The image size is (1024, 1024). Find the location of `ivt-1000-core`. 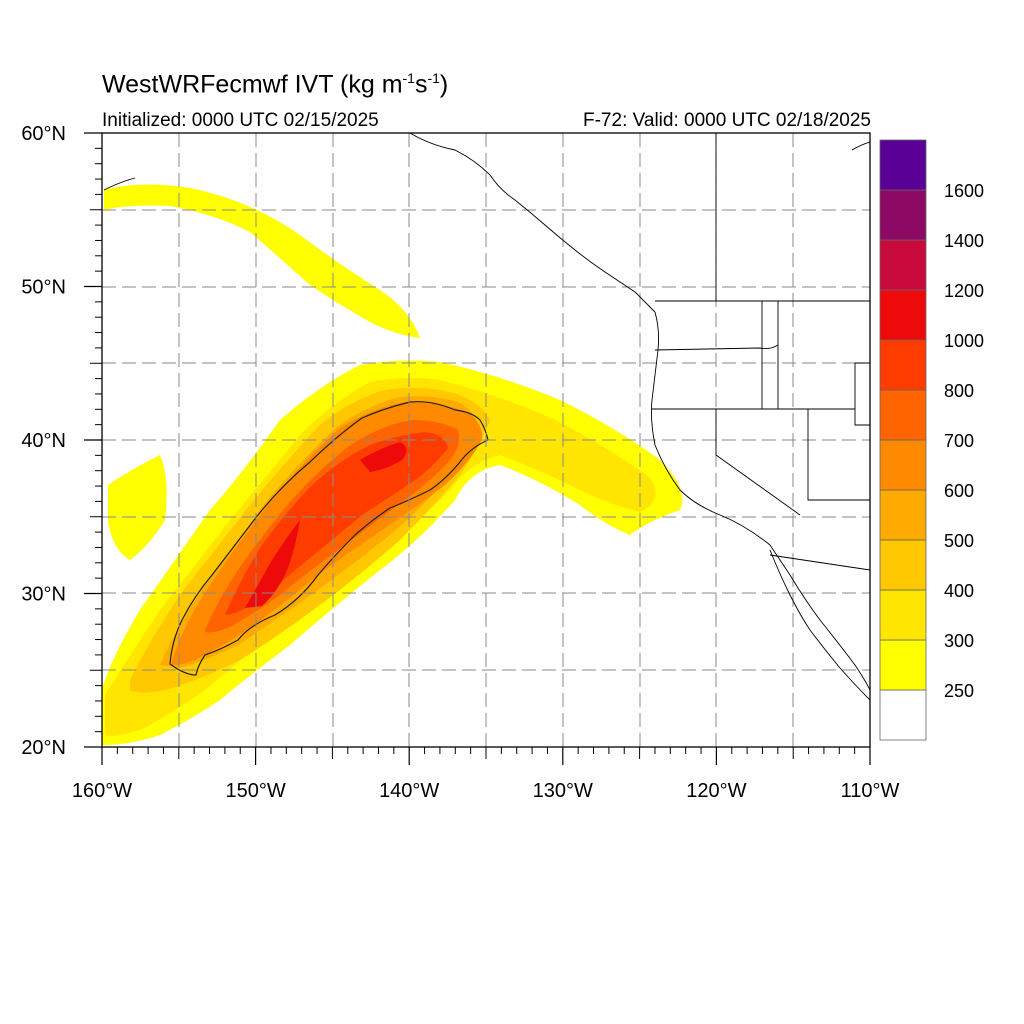

ivt-1000-core is located at coordinates (272, 564).